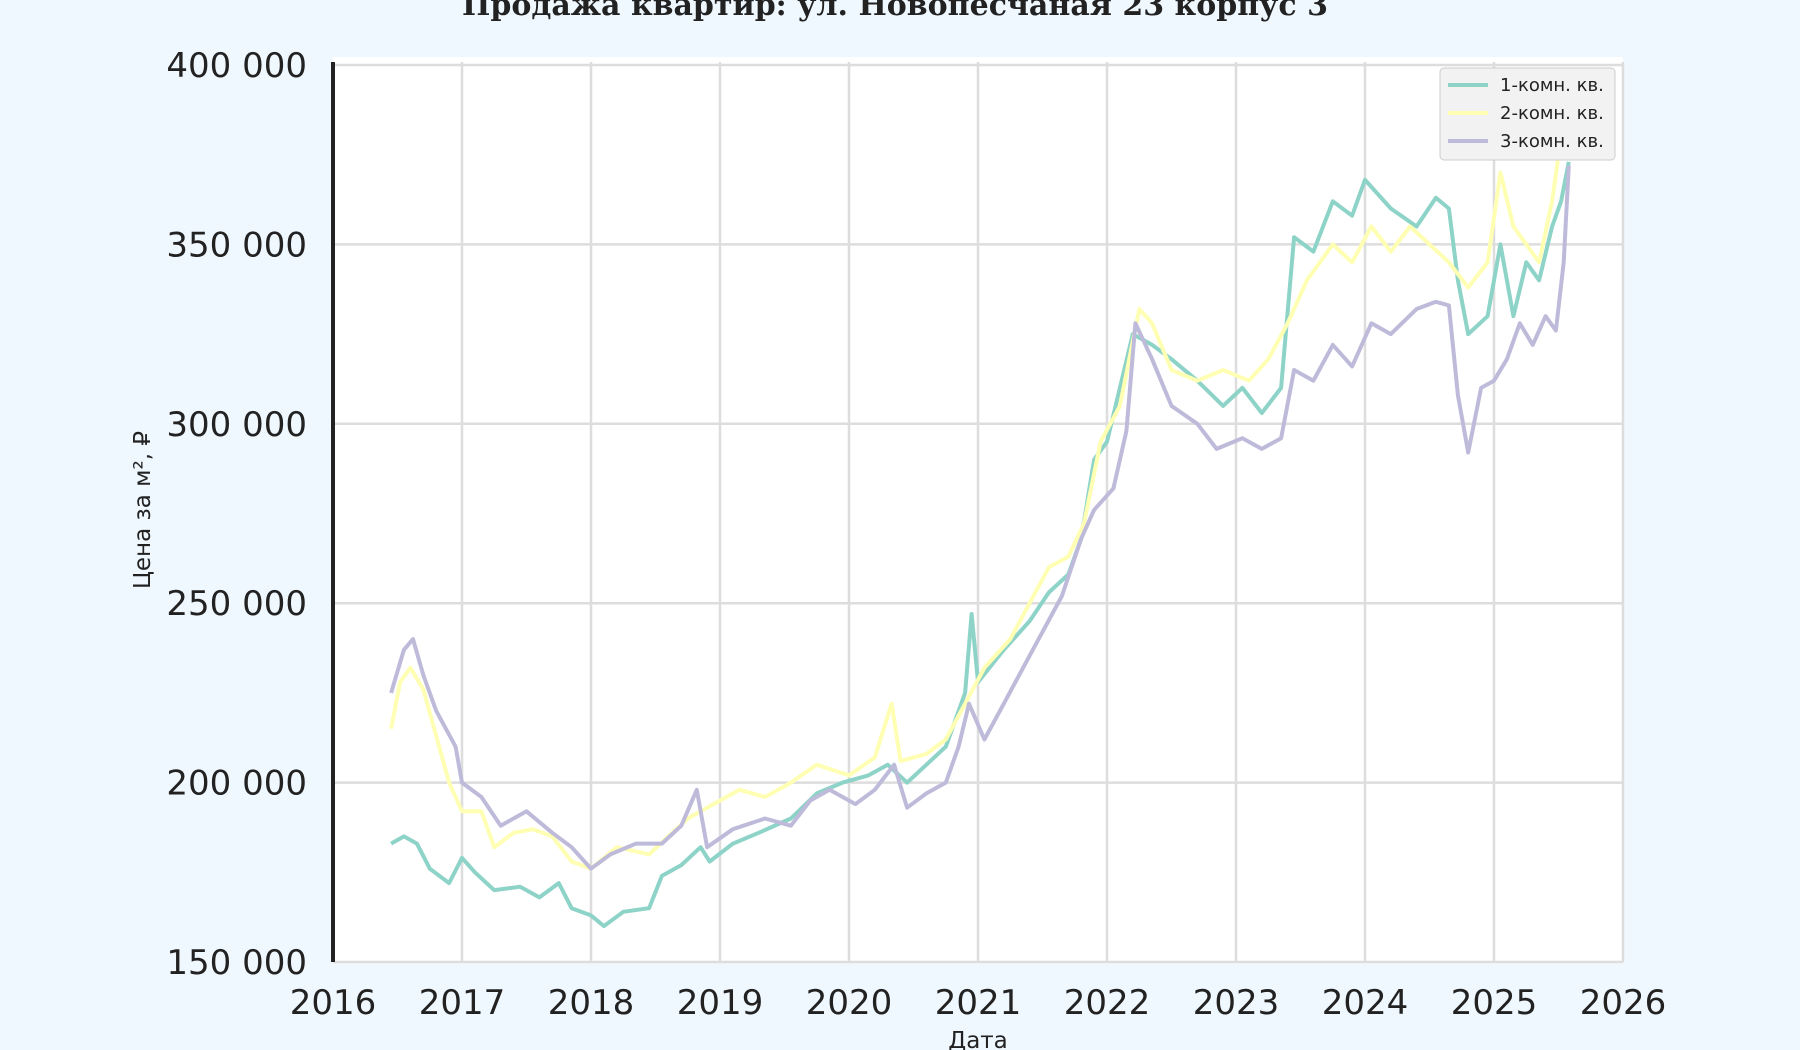 The width and height of the screenshot is (1800, 1050). I want to click on x-tick-label: 2020, so click(849, 1003).